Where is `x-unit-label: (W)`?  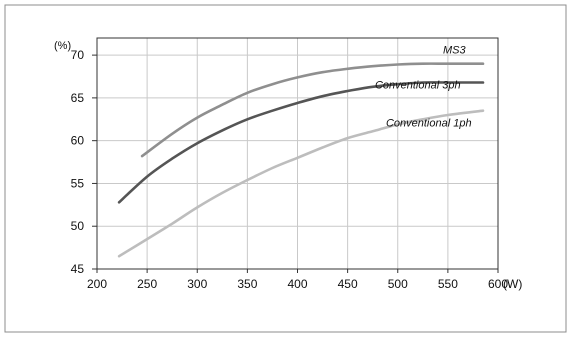
x-unit-label: (W) is located at coordinates (512, 284).